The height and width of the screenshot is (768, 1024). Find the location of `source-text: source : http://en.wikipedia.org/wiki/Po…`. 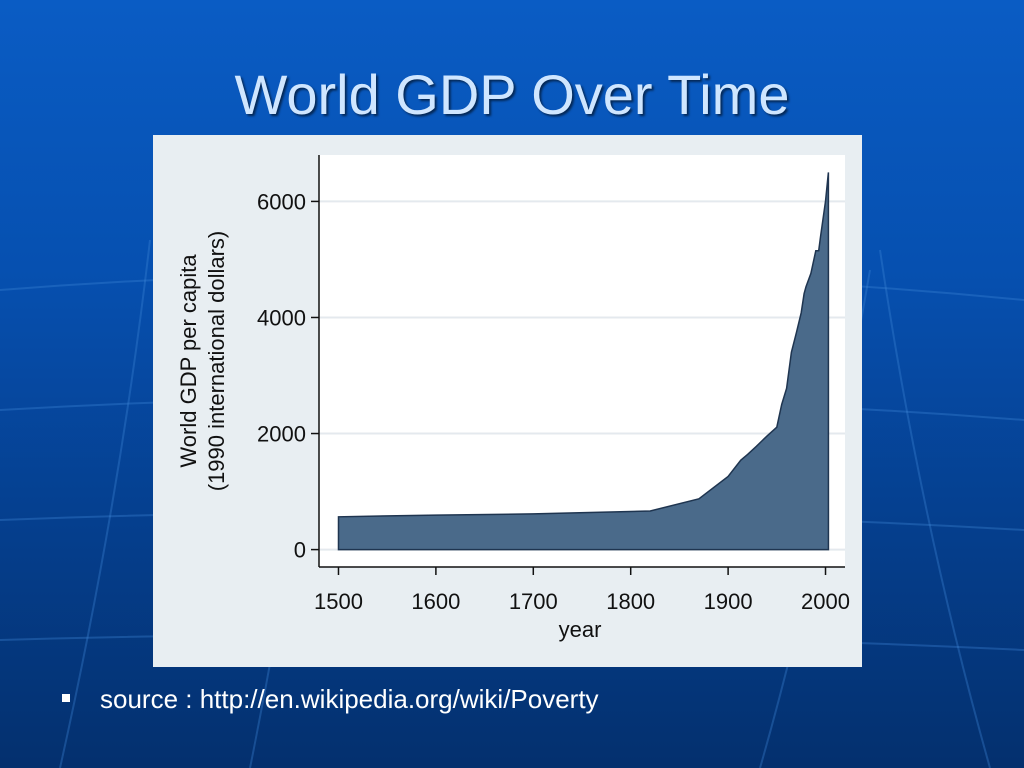

source-text: source : http://en.wikipedia.org/wiki/Po… is located at coordinates (349, 699).